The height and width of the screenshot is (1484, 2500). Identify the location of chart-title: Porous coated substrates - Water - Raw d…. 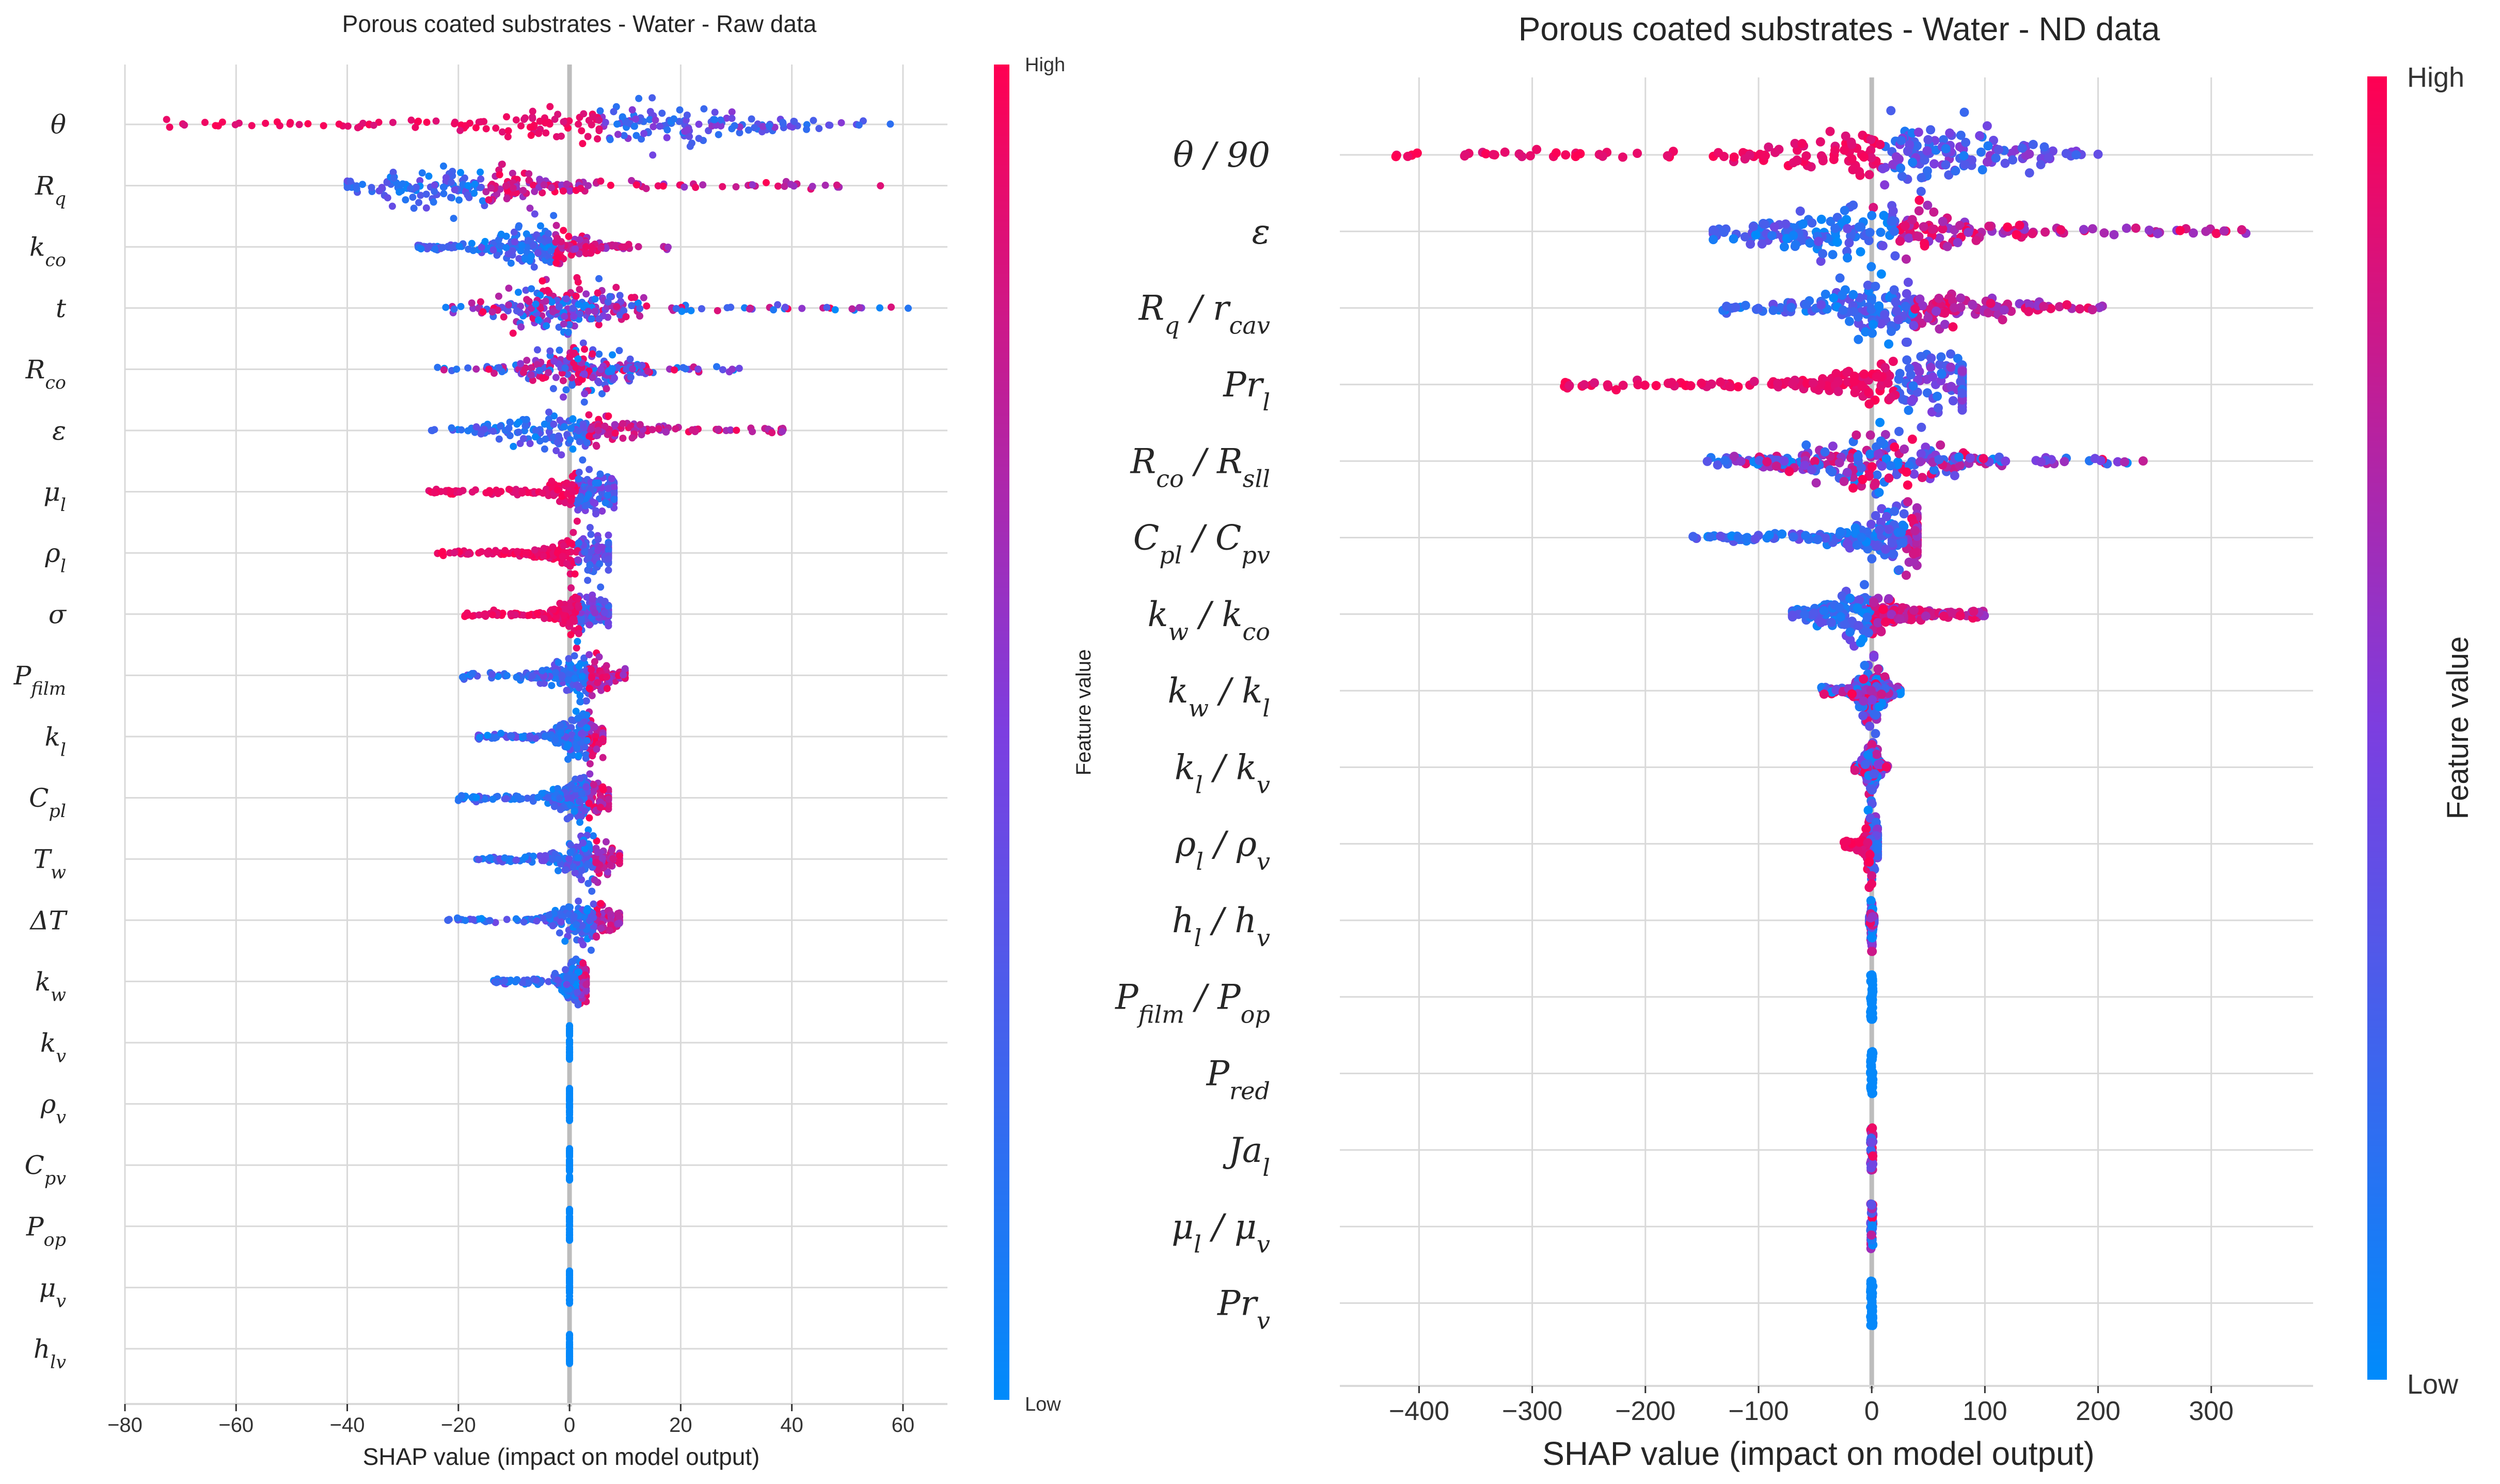
(580, 23).